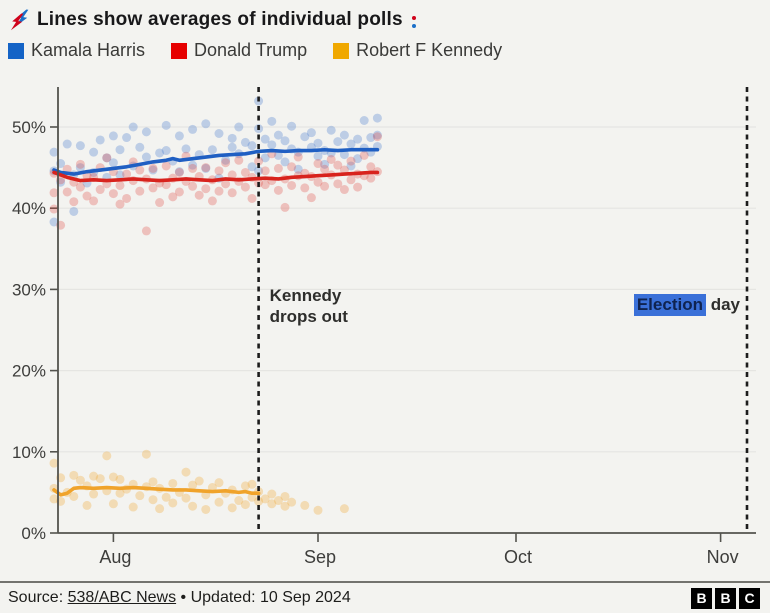 The height and width of the screenshot is (613, 770). What do you see at coordinates (749, 598) in the screenshot?
I see `bbc-logo-letter: C` at bounding box center [749, 598].